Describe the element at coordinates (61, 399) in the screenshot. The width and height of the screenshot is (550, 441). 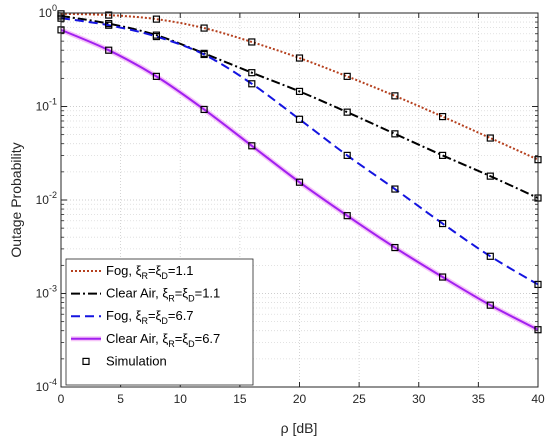
I see `x-tick-label: 0` at that location.